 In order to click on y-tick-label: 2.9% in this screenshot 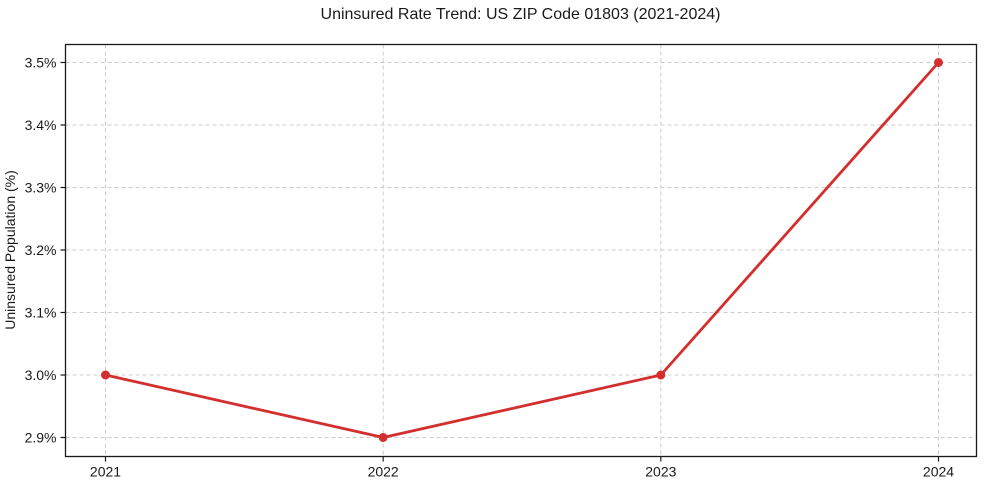, I will do `click(41, 438)`.